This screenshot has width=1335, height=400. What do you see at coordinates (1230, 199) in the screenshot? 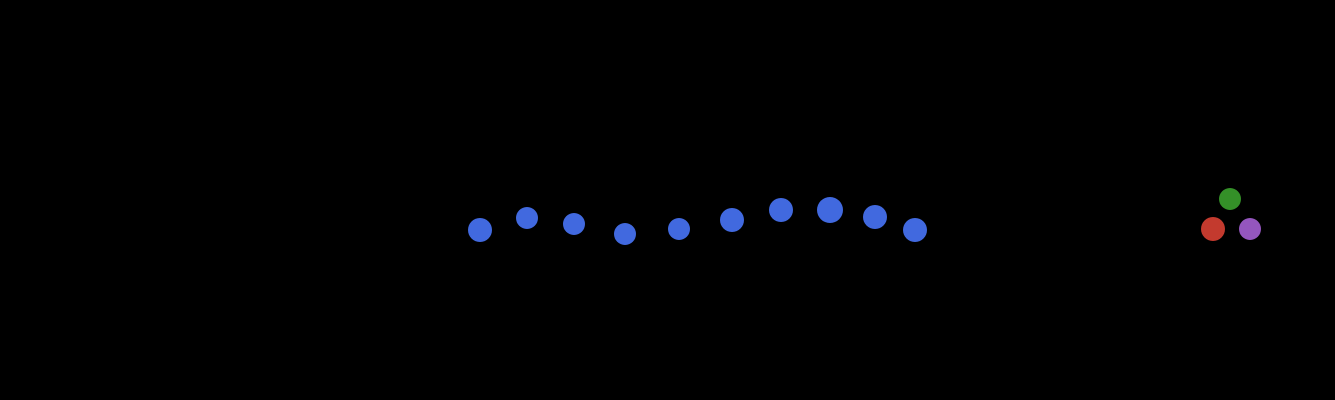
I see `cluster-dot-green` at bounding box center [1230, 199].